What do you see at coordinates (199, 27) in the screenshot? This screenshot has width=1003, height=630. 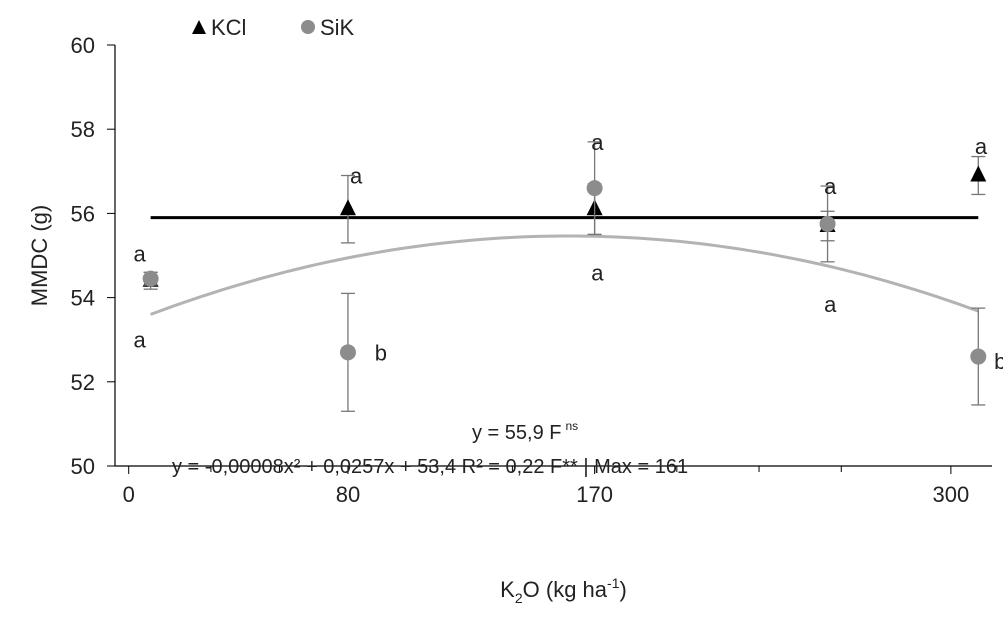 I see `legend-marker-kcl` at bounding box center [199, 27].